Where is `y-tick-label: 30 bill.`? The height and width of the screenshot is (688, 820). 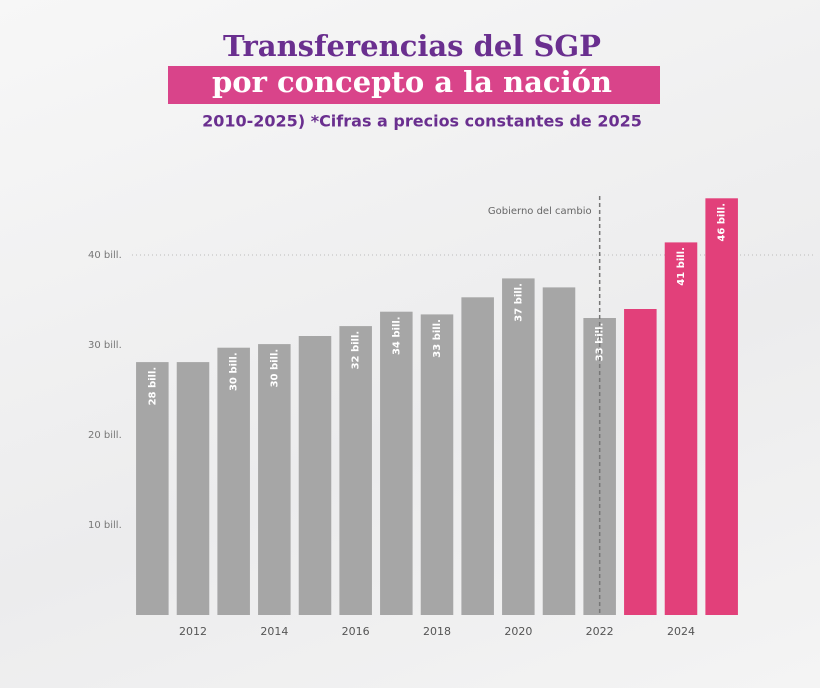
y-tick-label: 30 bill. is located at coordinates (105, 345).